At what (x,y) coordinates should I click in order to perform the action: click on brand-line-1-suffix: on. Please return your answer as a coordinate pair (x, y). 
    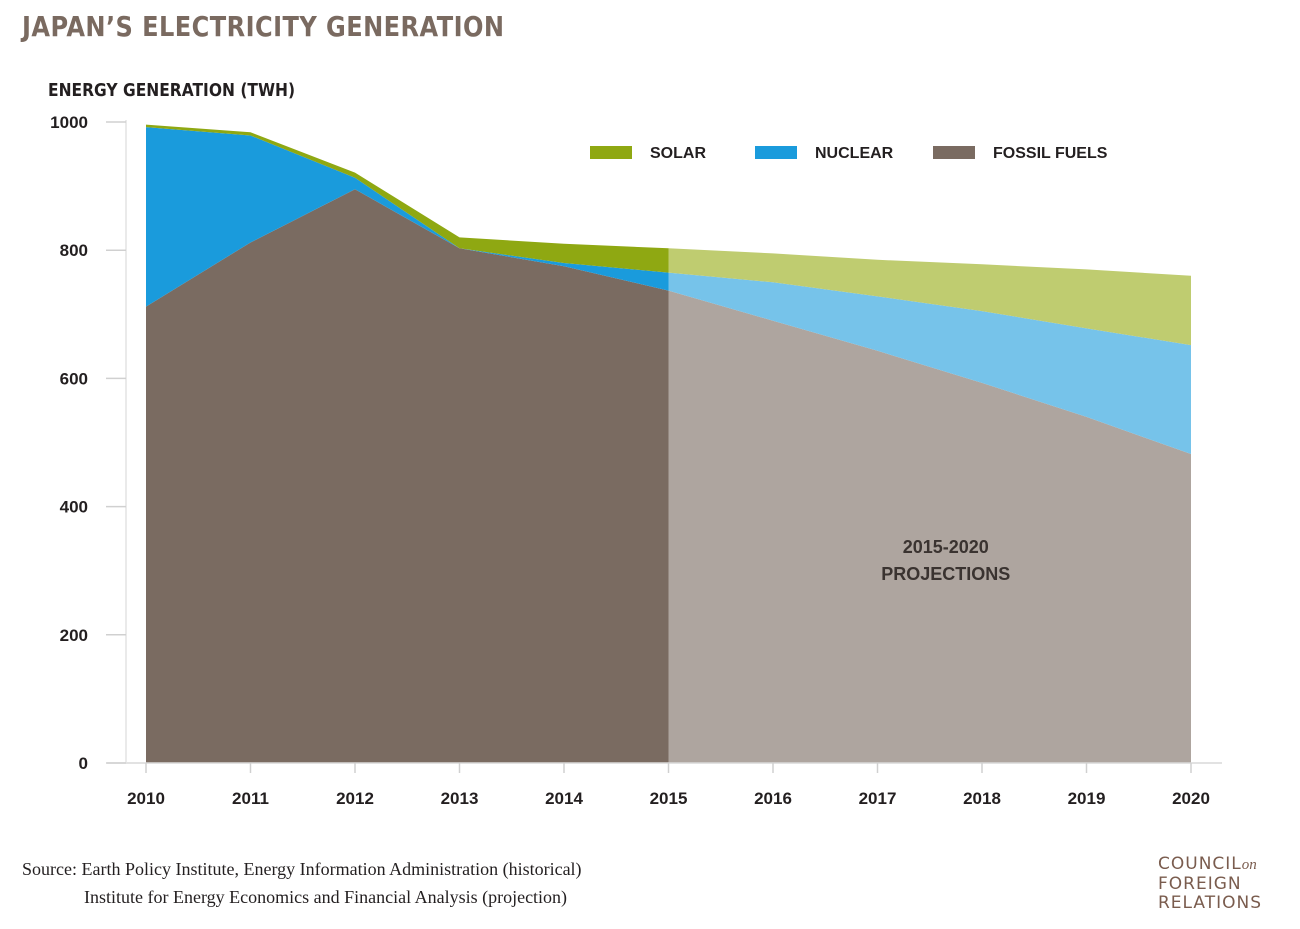
    Looking at the image, I should click on (1249, 865).